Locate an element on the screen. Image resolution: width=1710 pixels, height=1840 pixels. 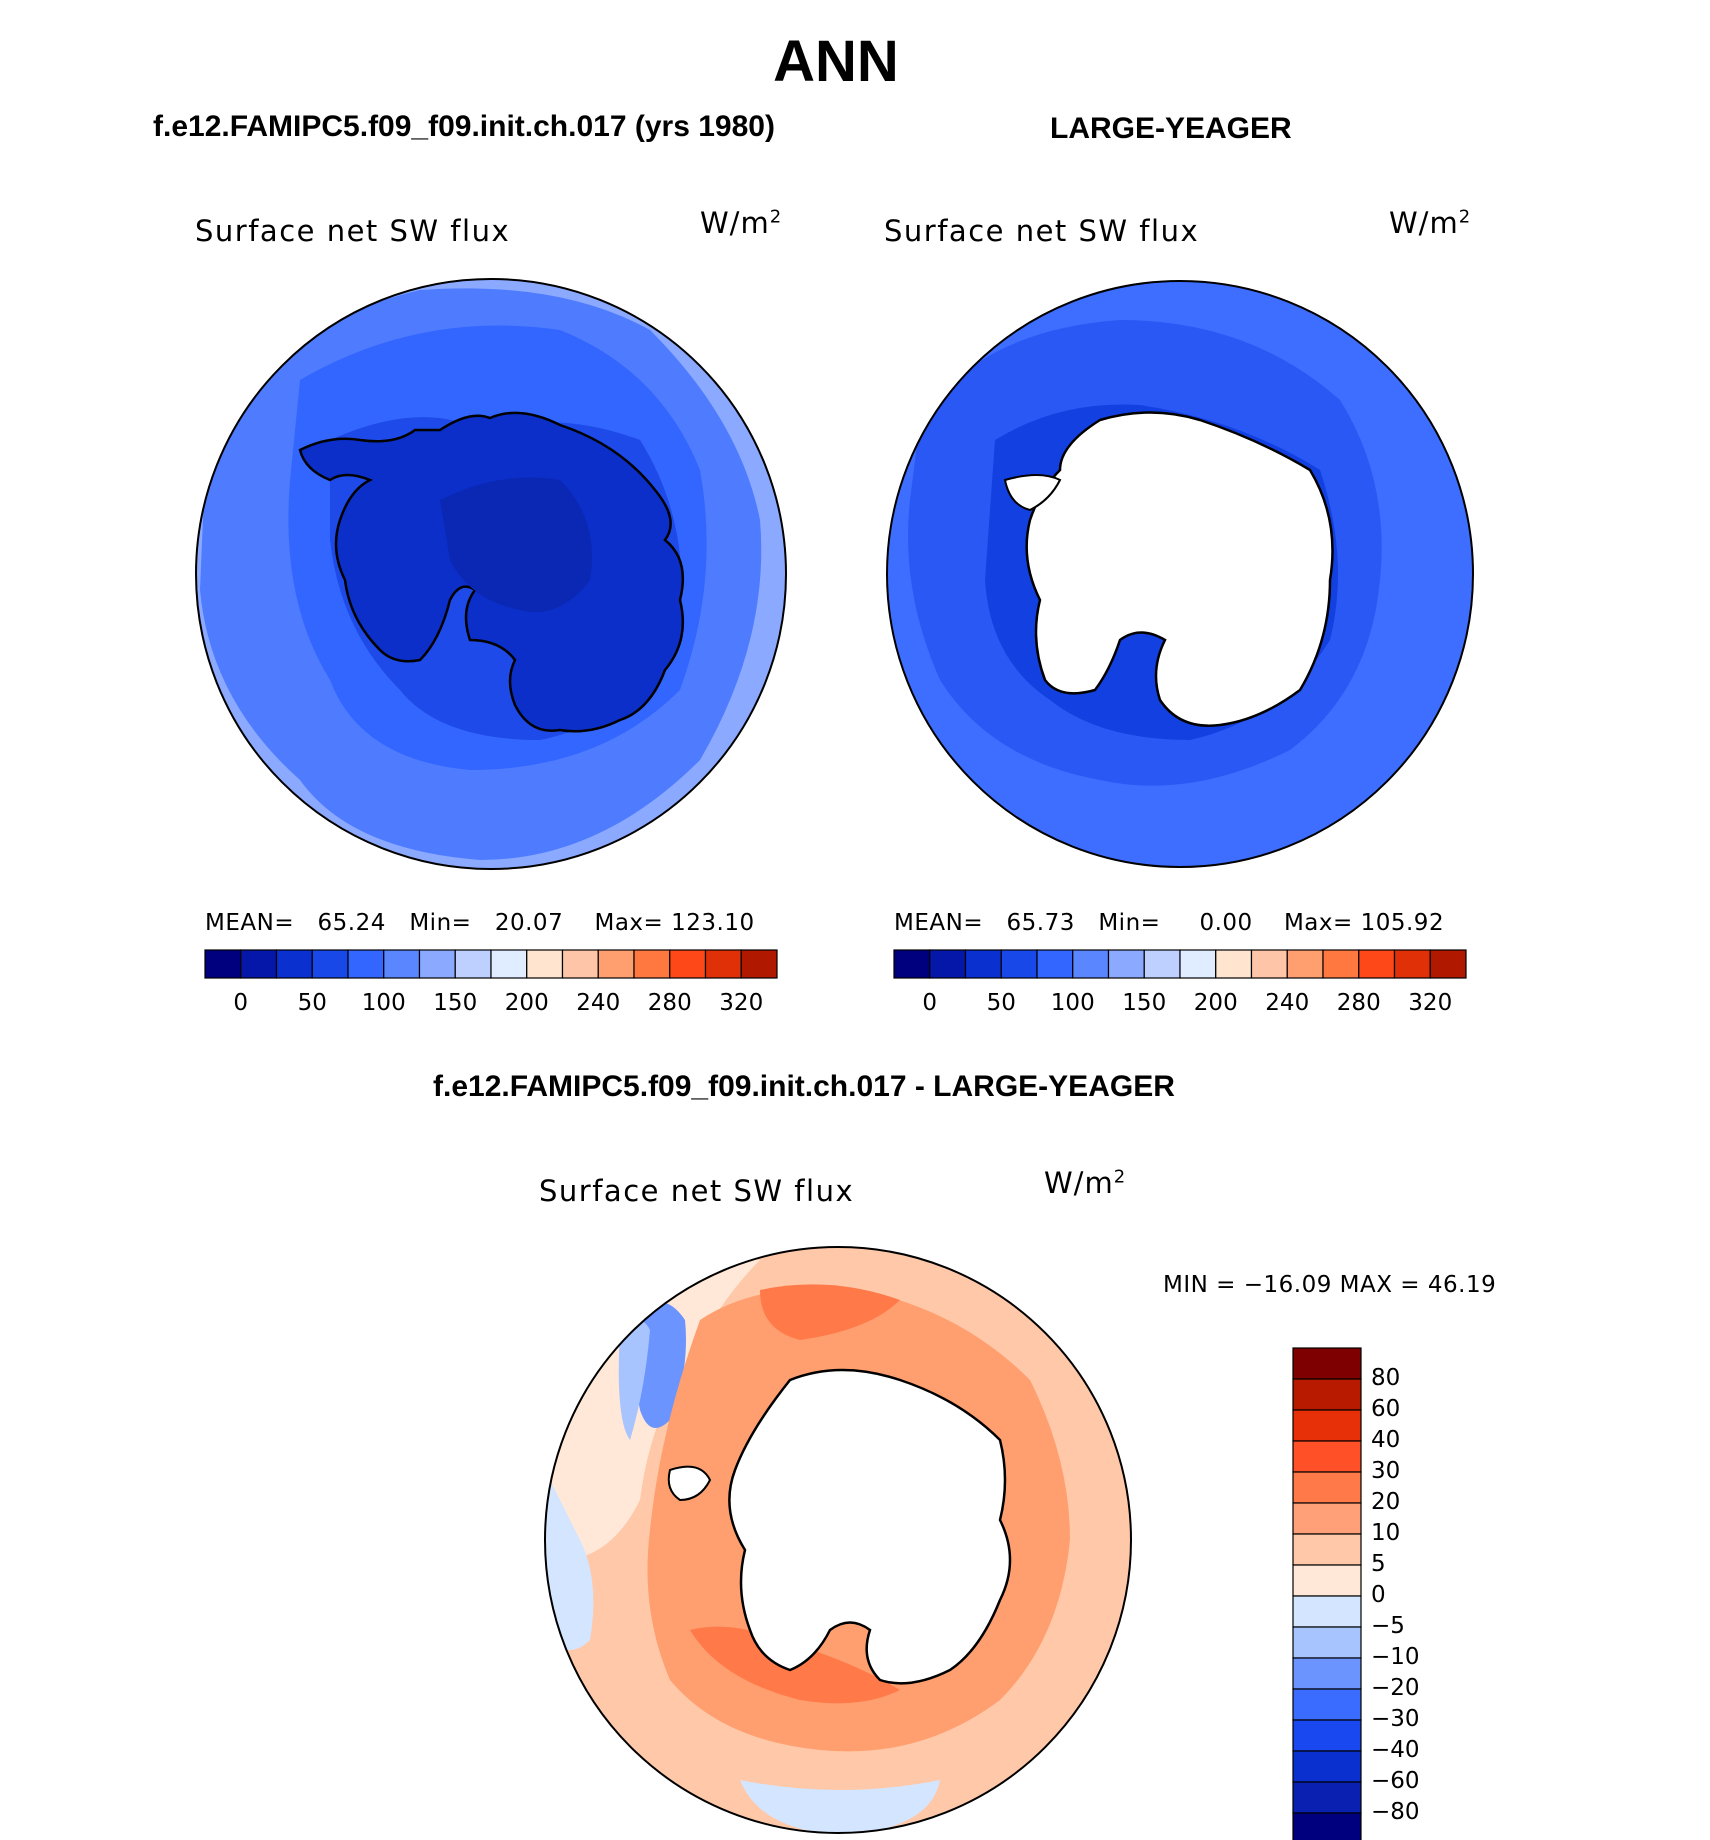
map2-ross-ice is located at coordinates (1032, 493).